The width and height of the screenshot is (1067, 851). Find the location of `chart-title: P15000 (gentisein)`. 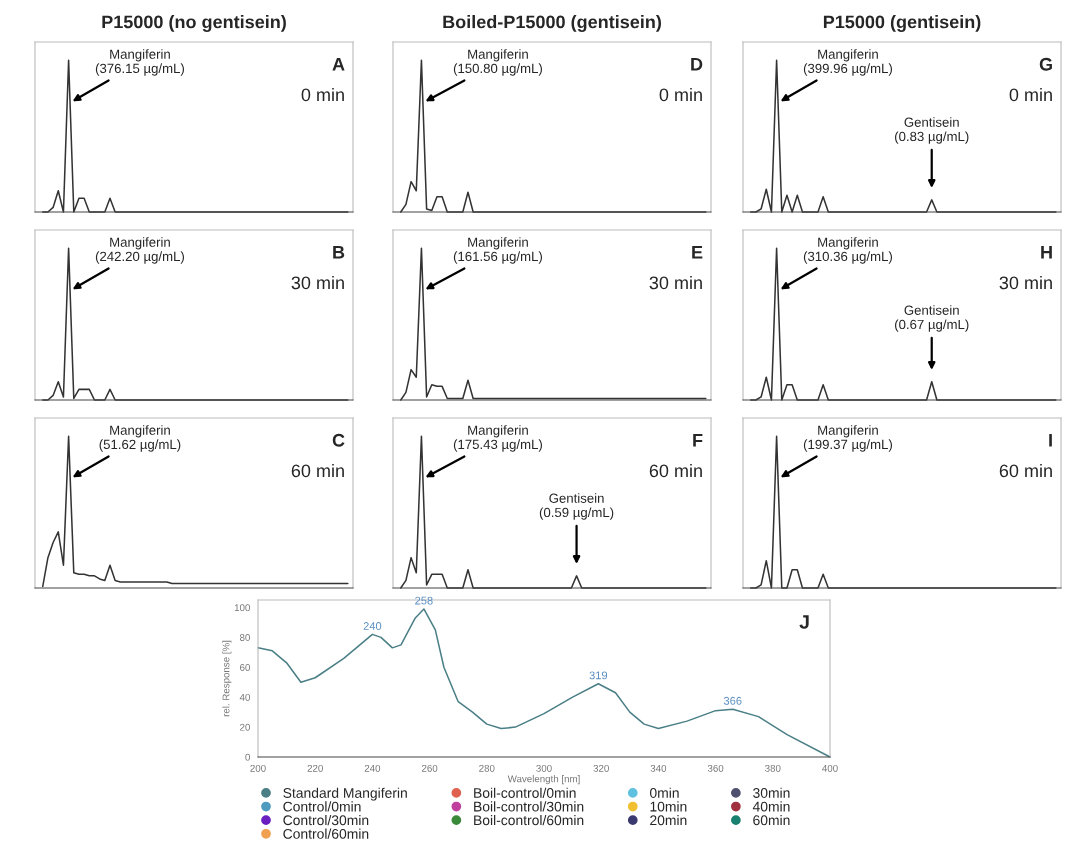

chart-title: P15000 (gentisein) is located at coordinates (902, 23).